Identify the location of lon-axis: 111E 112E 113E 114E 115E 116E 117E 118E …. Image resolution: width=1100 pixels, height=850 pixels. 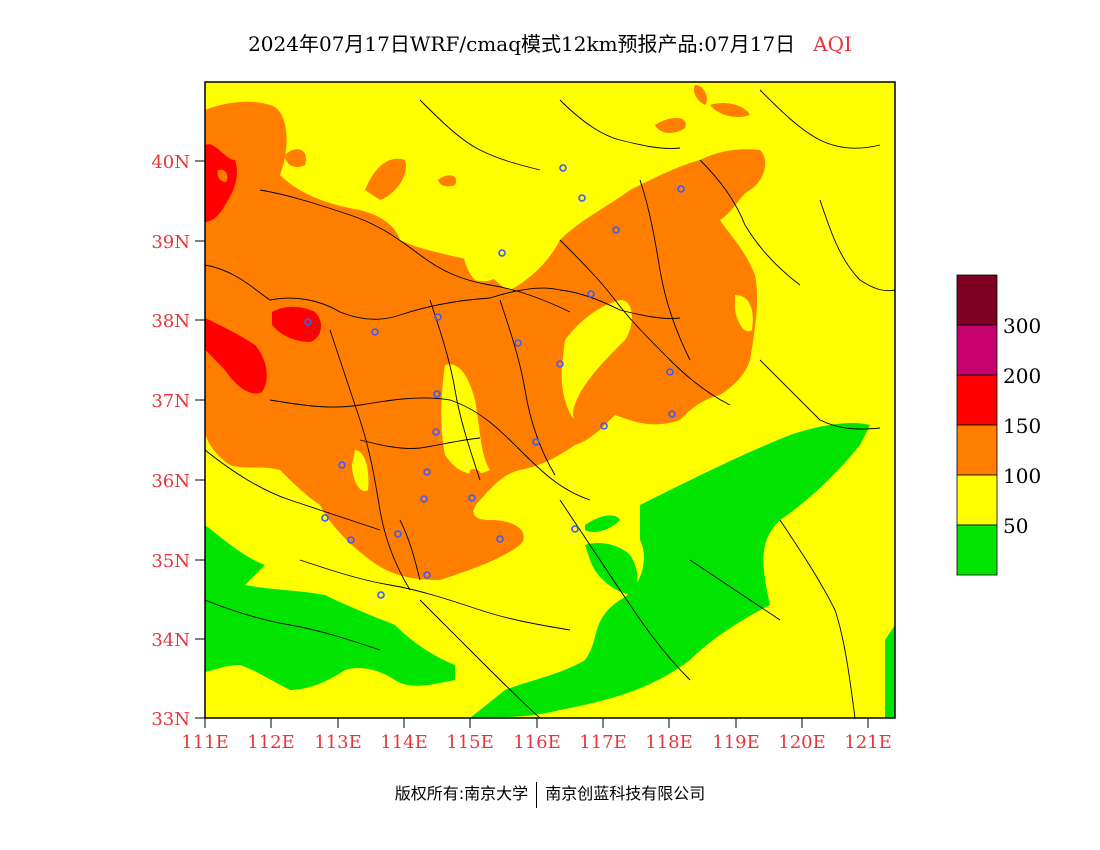
(536, 735).